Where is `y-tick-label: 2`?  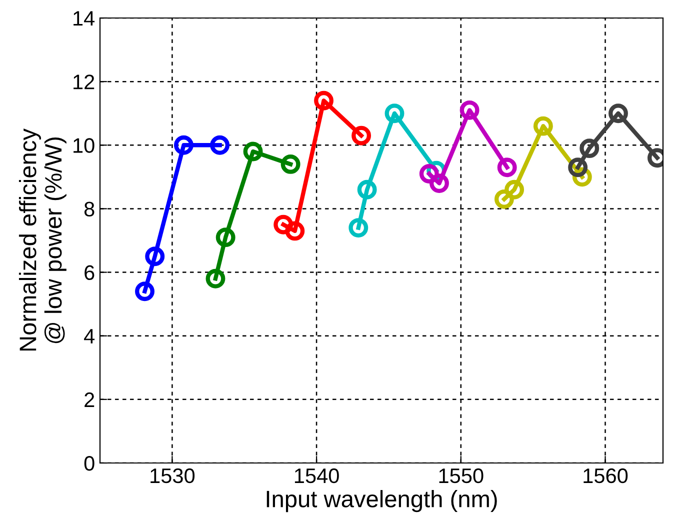
y-tick-label: 2 is located at coordinates (89, 399).